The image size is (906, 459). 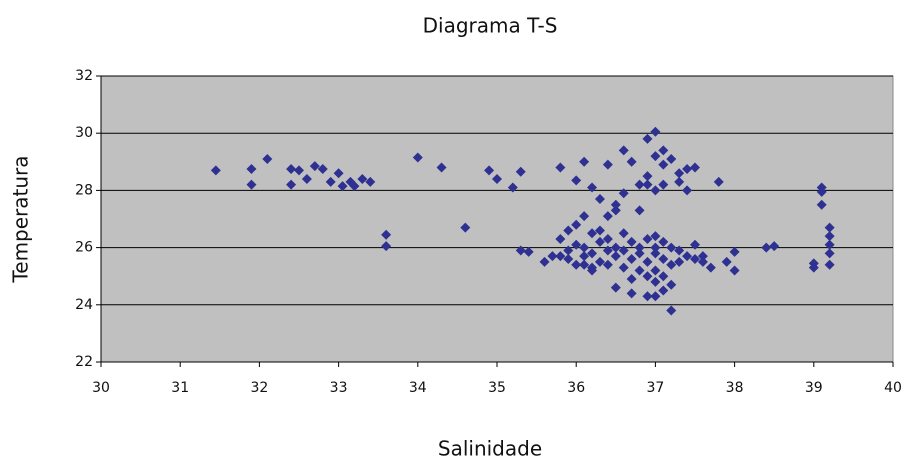 I want to click on x-tick-label: 39, so click(x=814, y=388).